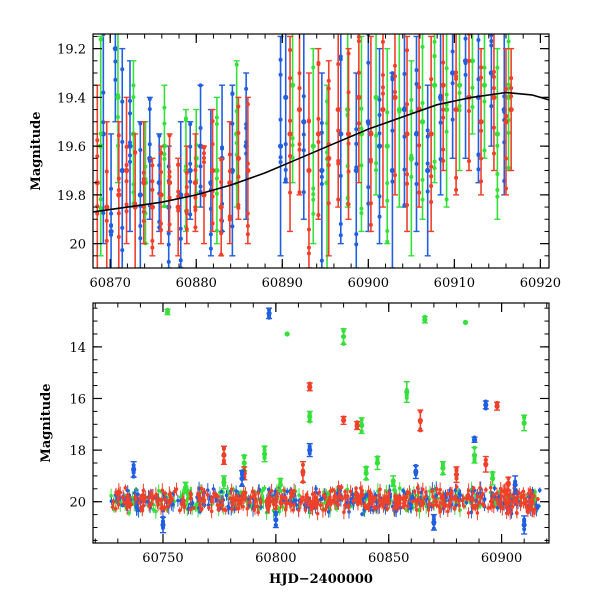 The height and width of the screenshot is (600, 600). What do you see at coordinates (77, 348) in the screenshot?
I see `y-tick-label: 14` at bounding box center [77, 348].